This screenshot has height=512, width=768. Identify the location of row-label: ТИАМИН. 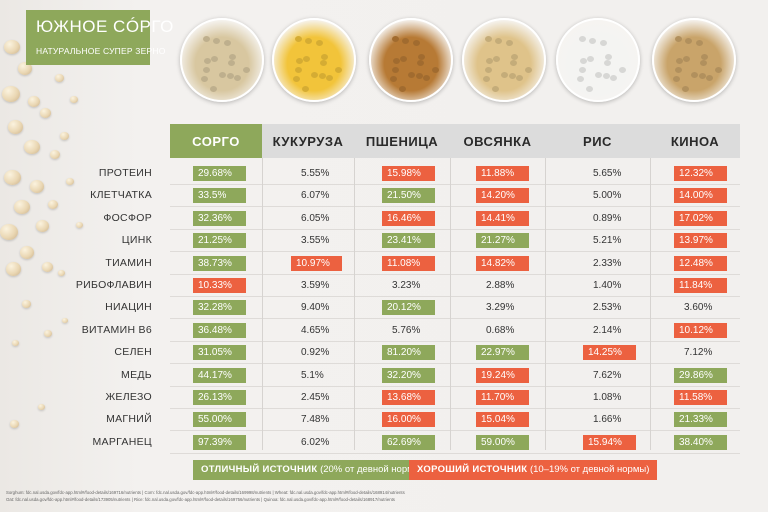
(128, 262).